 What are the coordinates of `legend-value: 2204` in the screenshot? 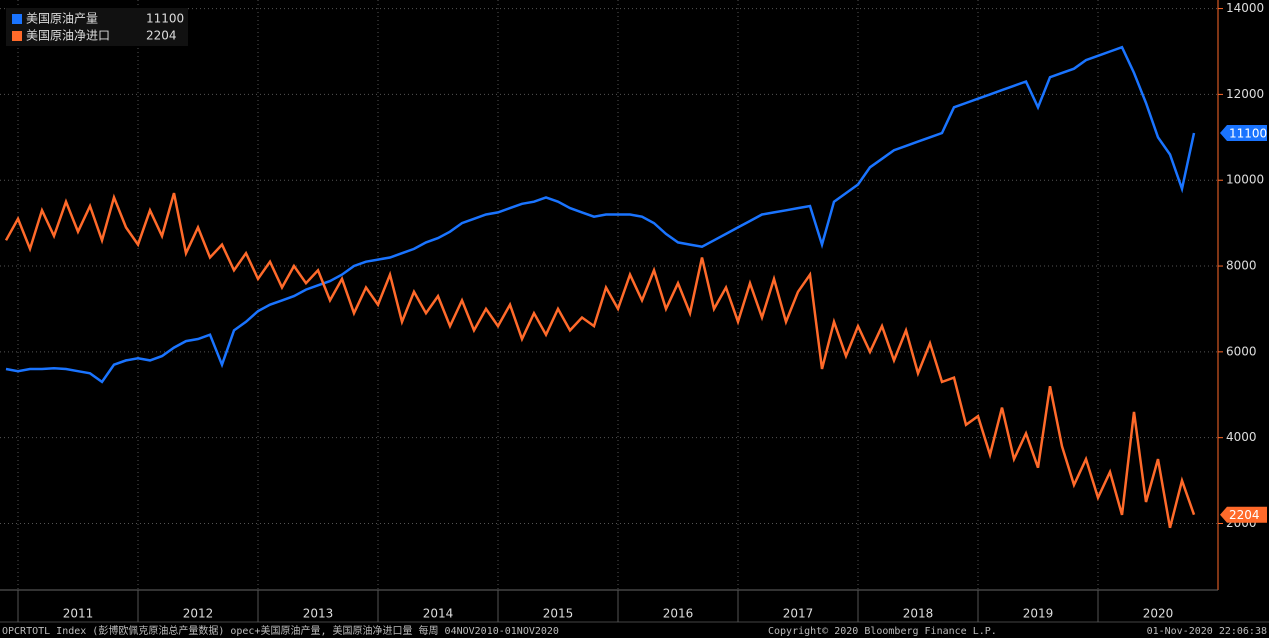 It's located at (161, 36).